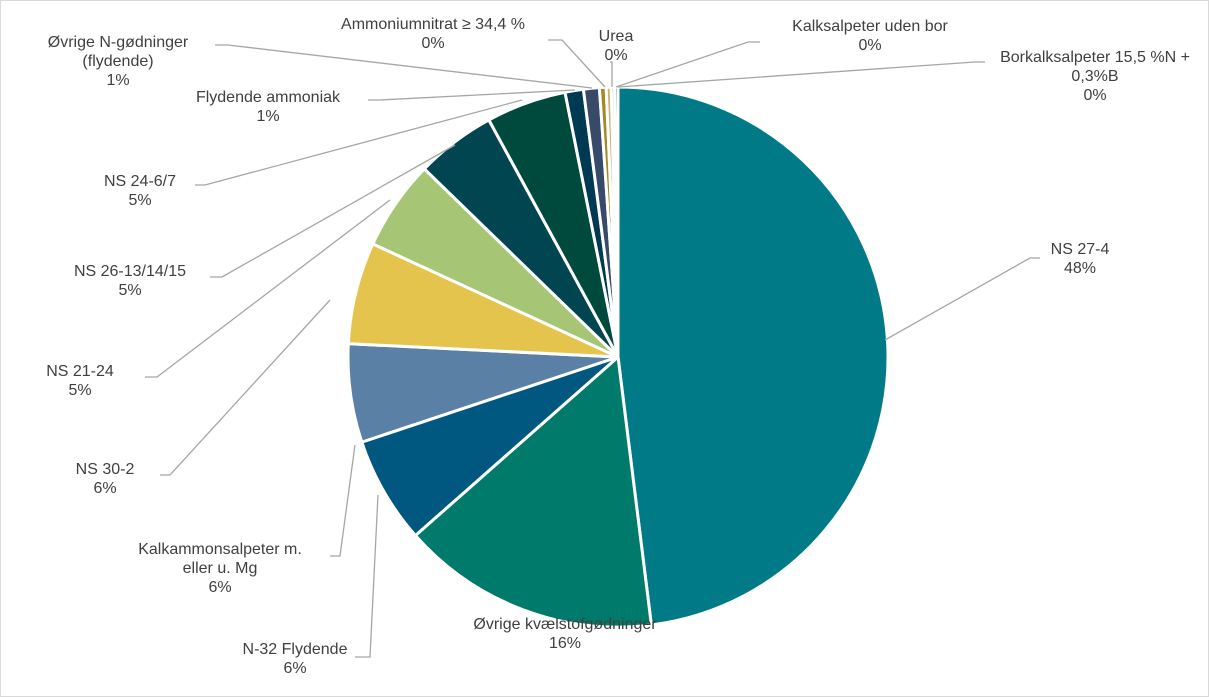 The height and width of the screenshot is (697, 1209). What do you see at coordinates (268, 97) in the screenshot?
I see `category-name: Flydende ammoniak` at bounding box center [268, 97].